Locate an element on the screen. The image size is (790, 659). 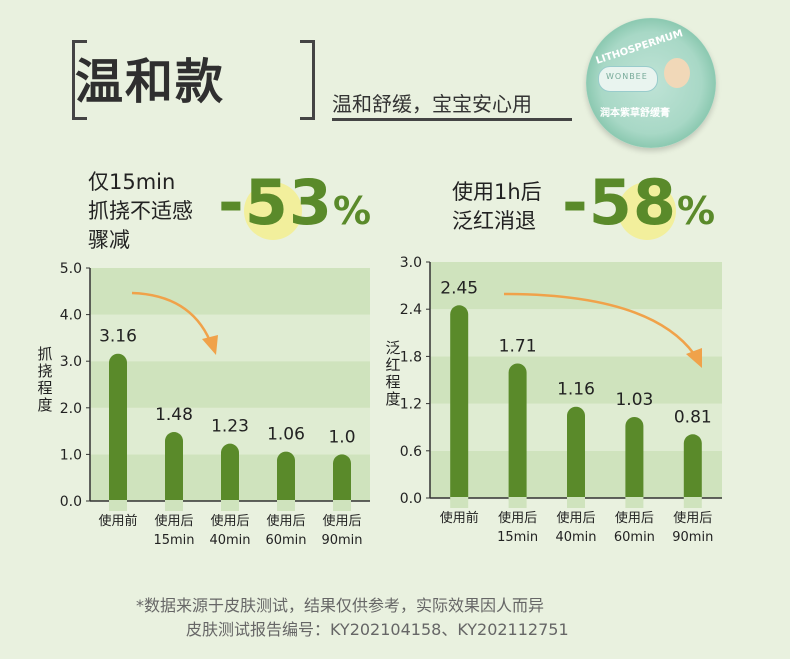
stat-2-number: -58 is located at coordinates (620, 202).